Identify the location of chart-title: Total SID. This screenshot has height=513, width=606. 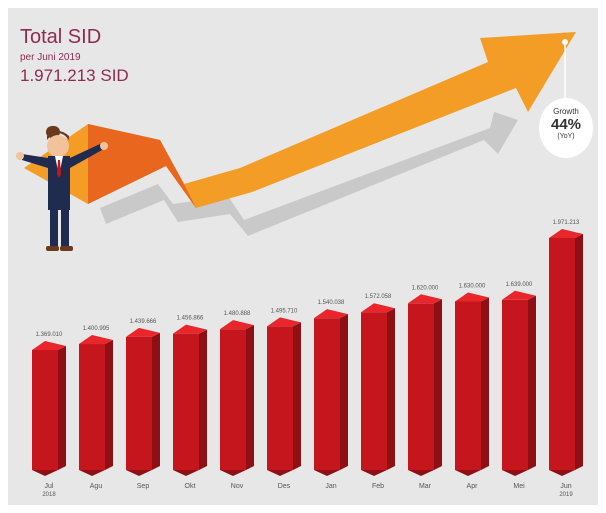
(61, 37).